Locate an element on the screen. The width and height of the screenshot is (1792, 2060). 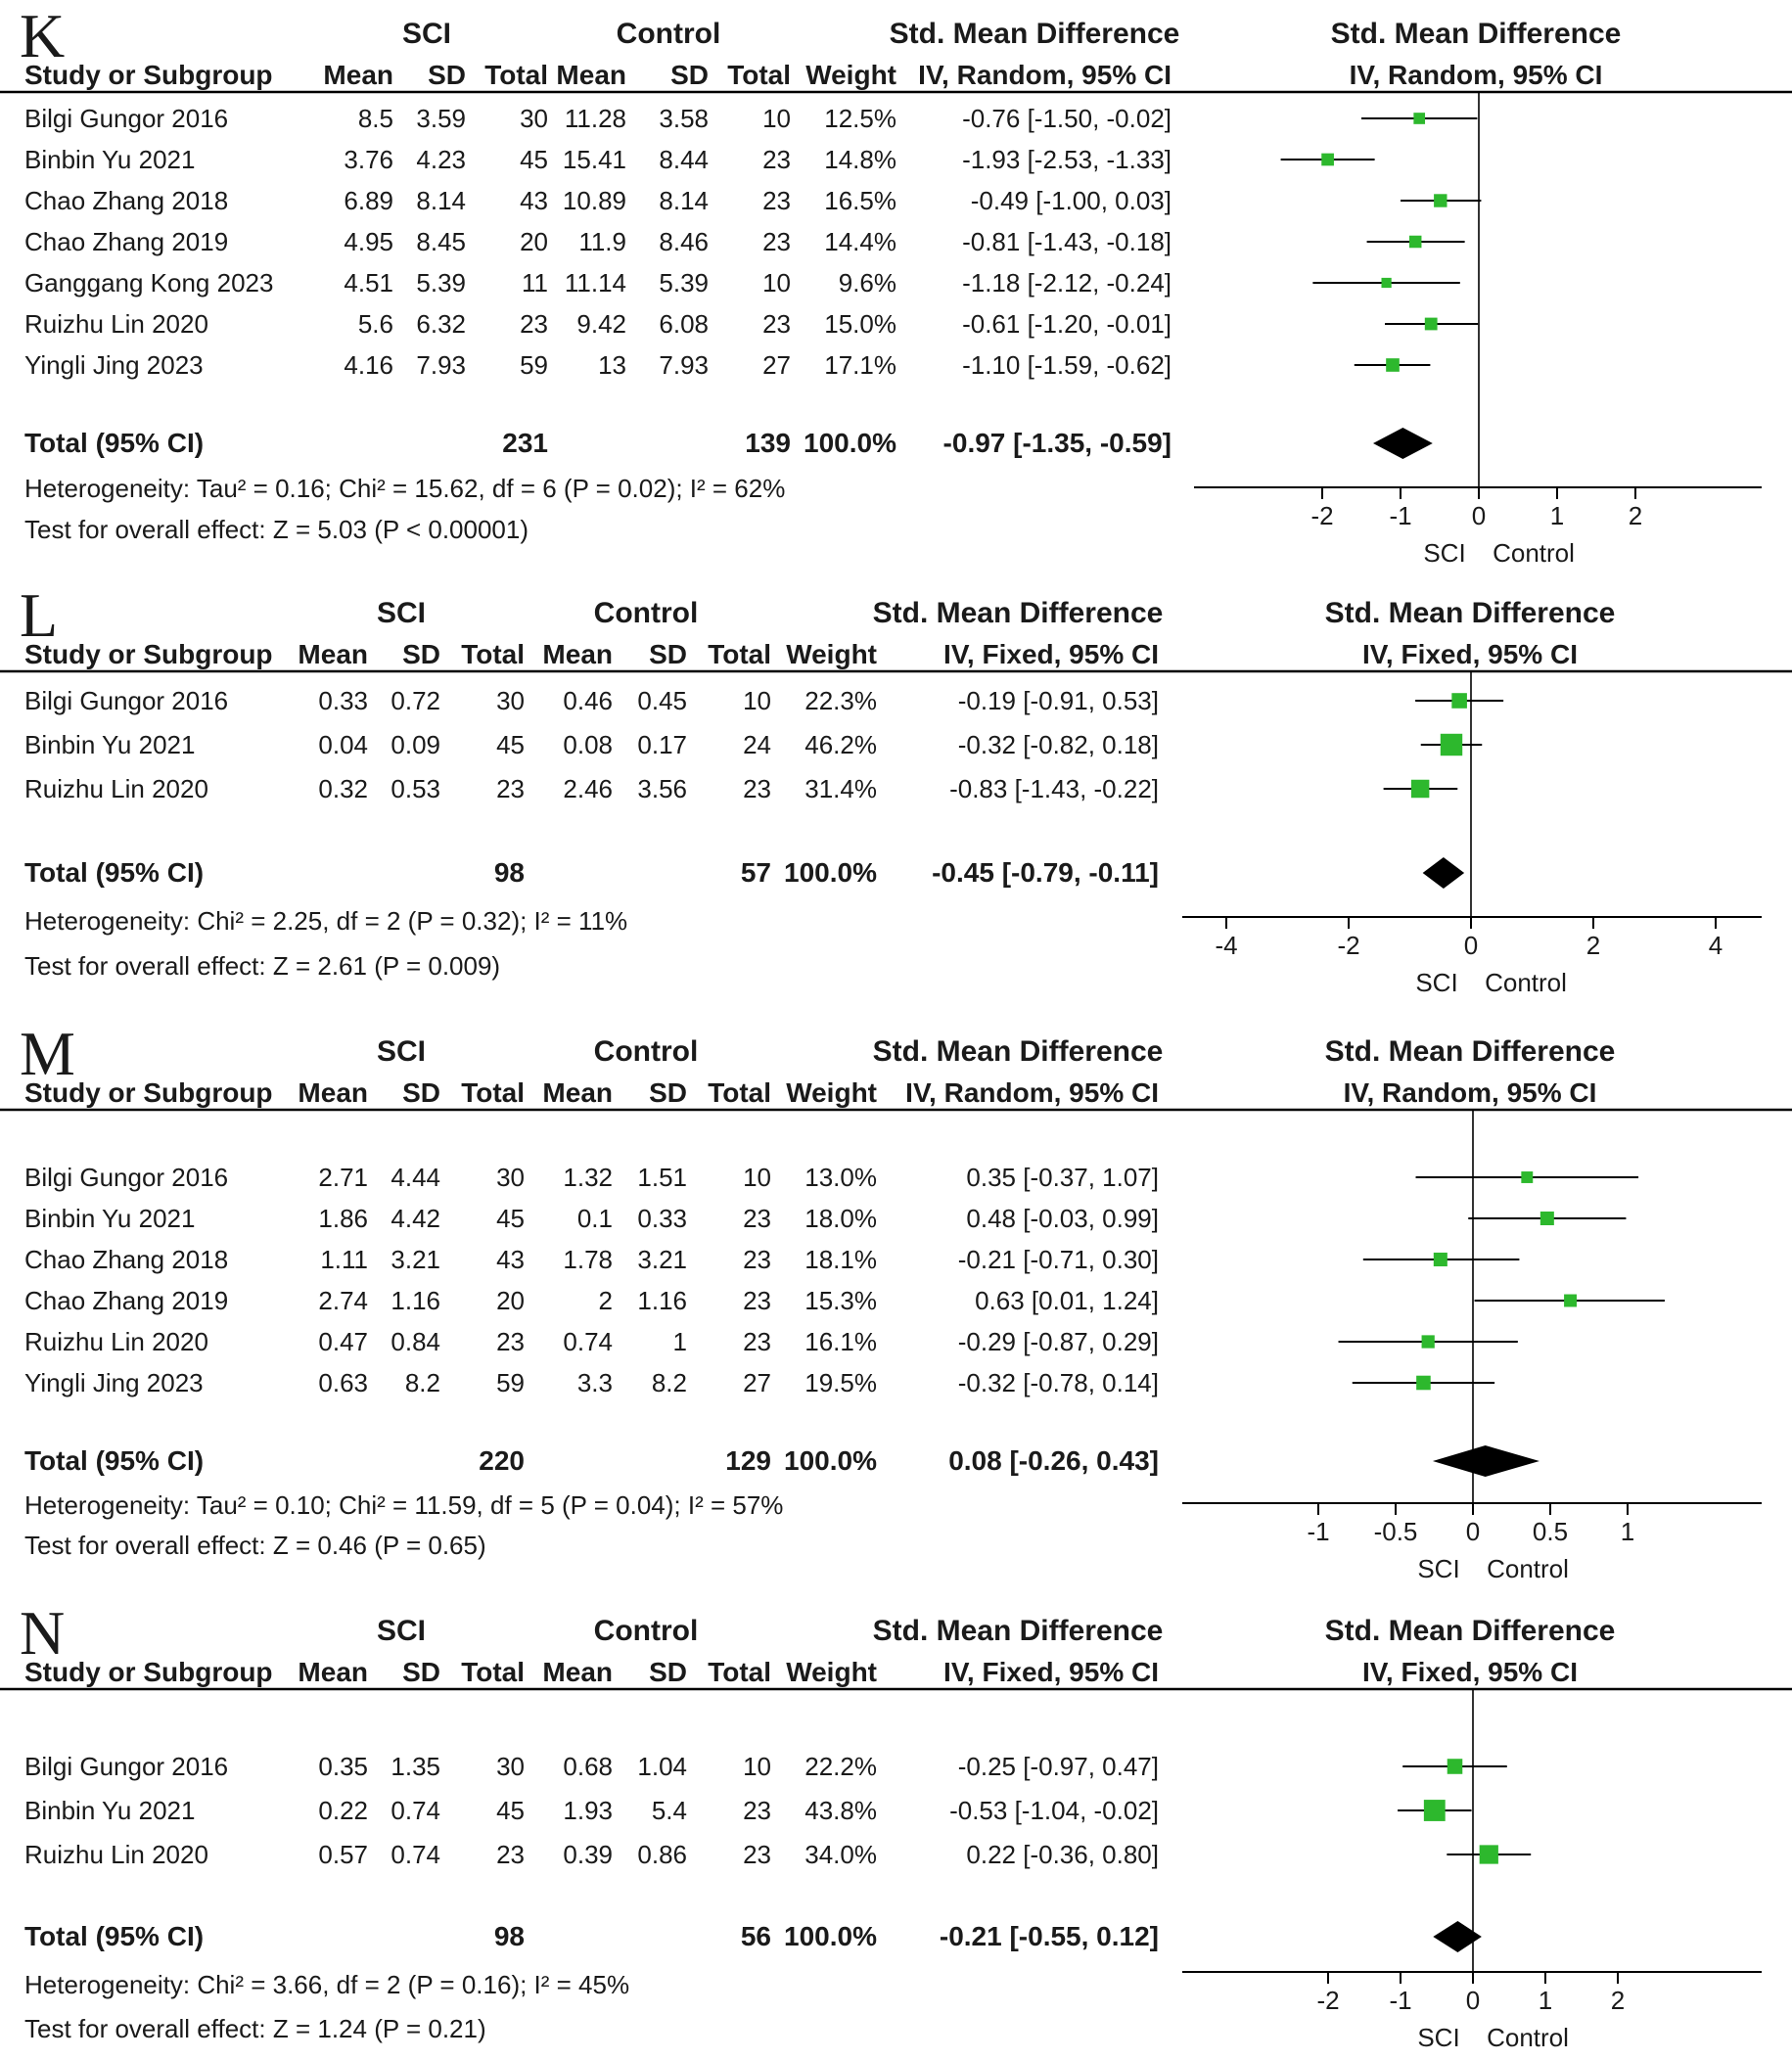
study-weight: 31.4% is located at coordinates (840, 789).